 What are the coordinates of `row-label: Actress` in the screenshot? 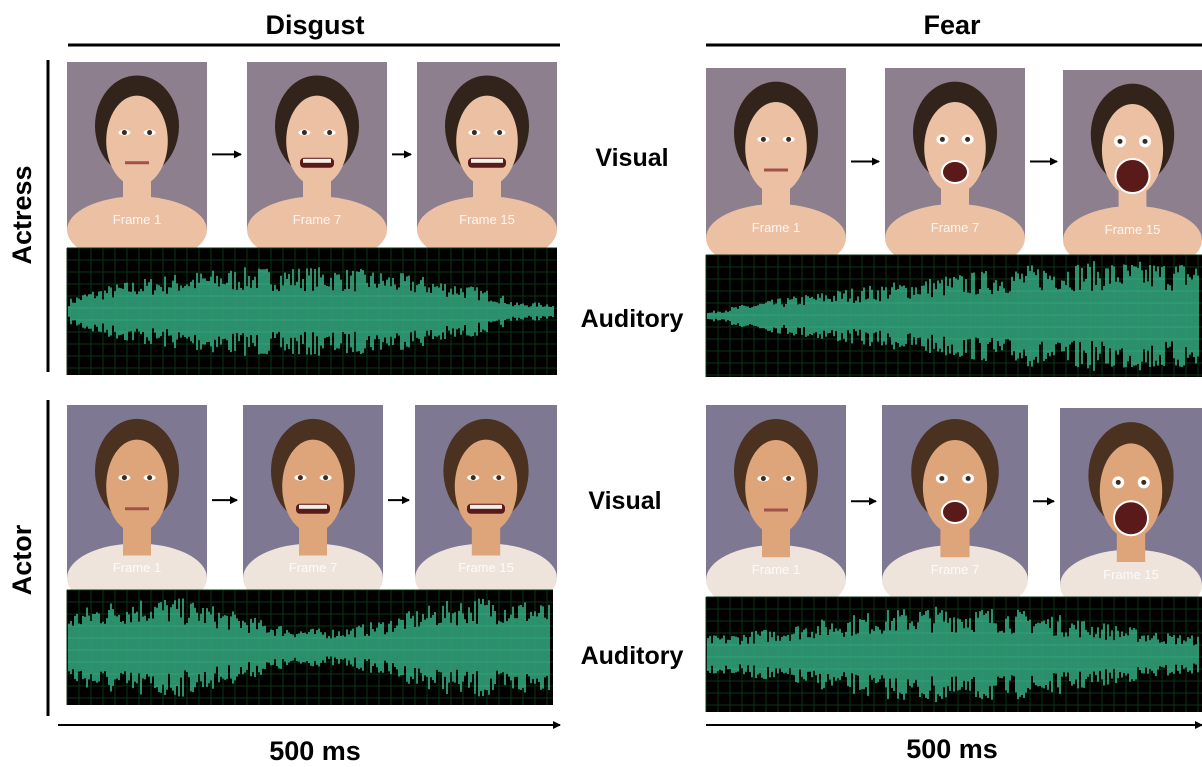 It's located at (22, 214).